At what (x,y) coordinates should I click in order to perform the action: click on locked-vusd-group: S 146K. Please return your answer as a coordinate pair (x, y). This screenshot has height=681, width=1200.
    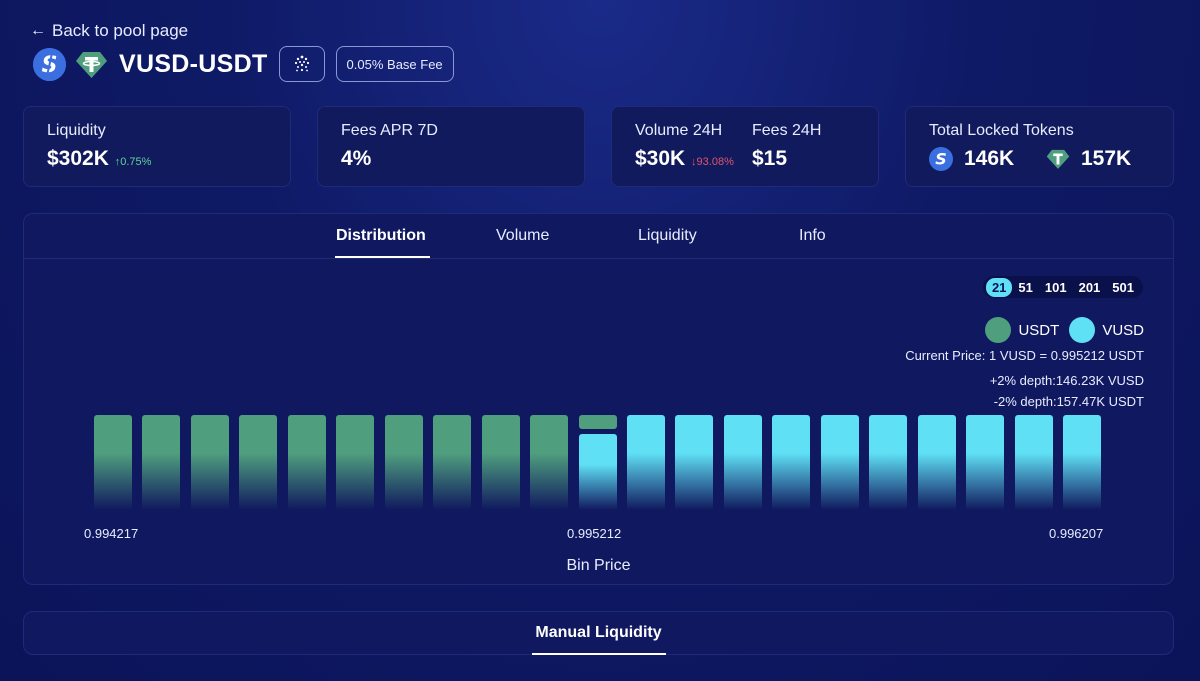
    Looking at the image, I should click on (971, 159).